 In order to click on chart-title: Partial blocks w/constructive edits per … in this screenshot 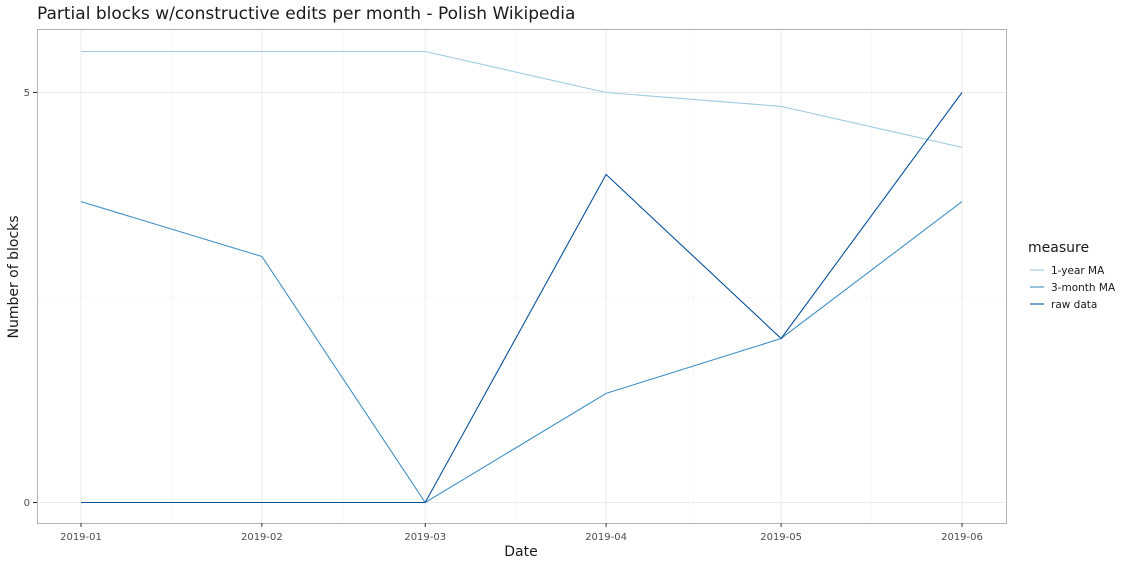, I will do `click(306, 14)`.